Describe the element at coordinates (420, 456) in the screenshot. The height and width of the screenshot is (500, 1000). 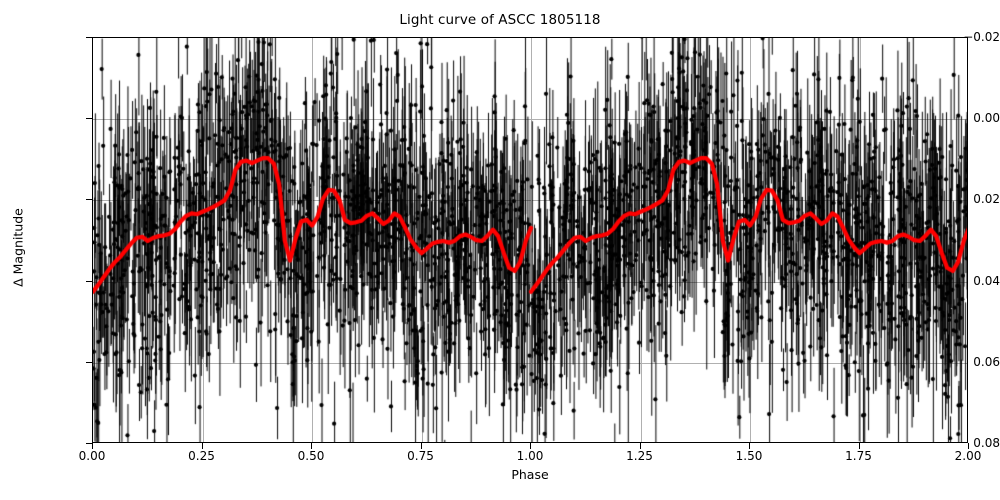
I see `x-tick-label: 0.75` at that location.